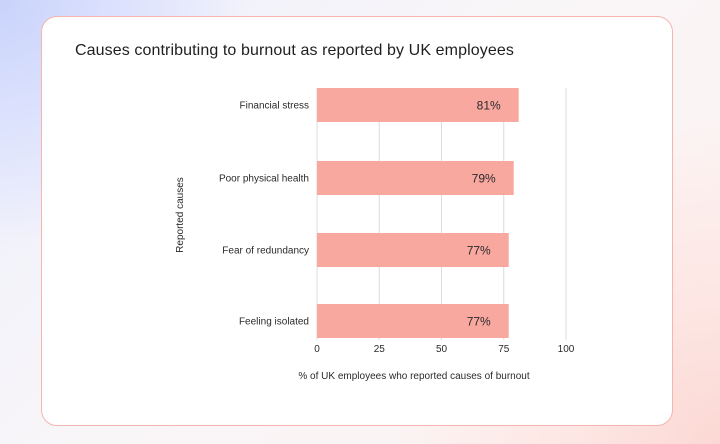  Describe the element at coordinates (274, 106) in the screenshot. I see `category-label: Financial stress` at that location.